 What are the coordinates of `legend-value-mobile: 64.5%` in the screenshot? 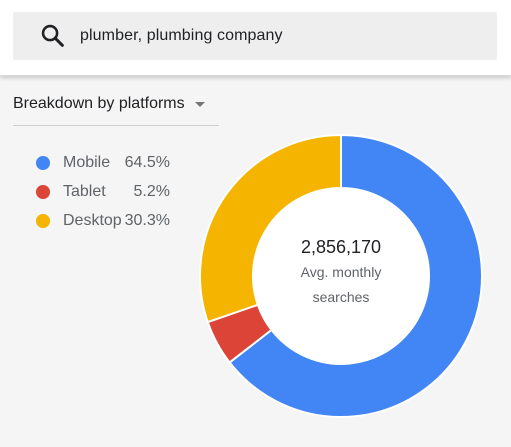 It's located at (147, 162).